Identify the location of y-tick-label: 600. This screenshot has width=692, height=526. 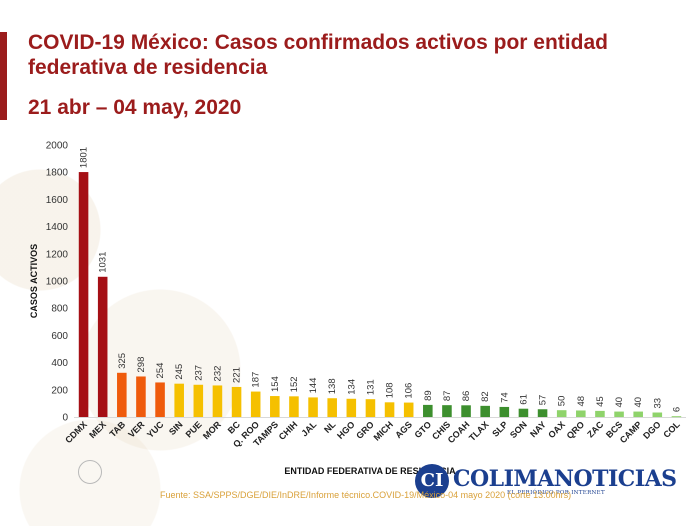
(59, 336).